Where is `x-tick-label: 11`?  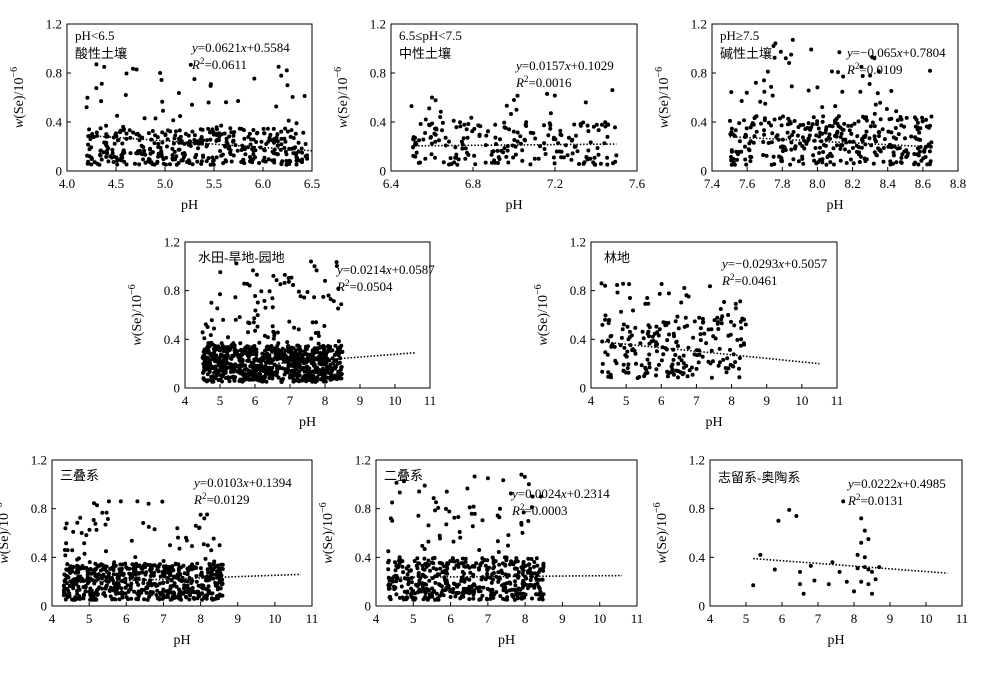
x-tick-label: 11 is located at coordinates (637, 618).